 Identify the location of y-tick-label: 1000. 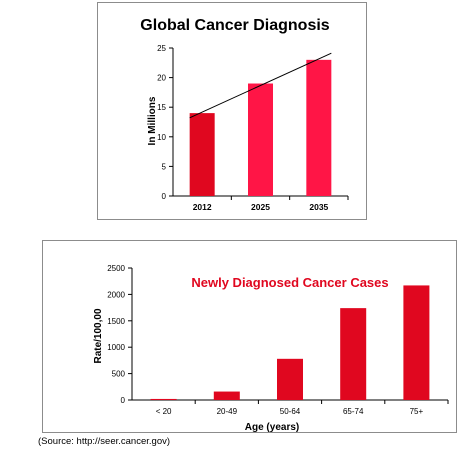
(116, 347).